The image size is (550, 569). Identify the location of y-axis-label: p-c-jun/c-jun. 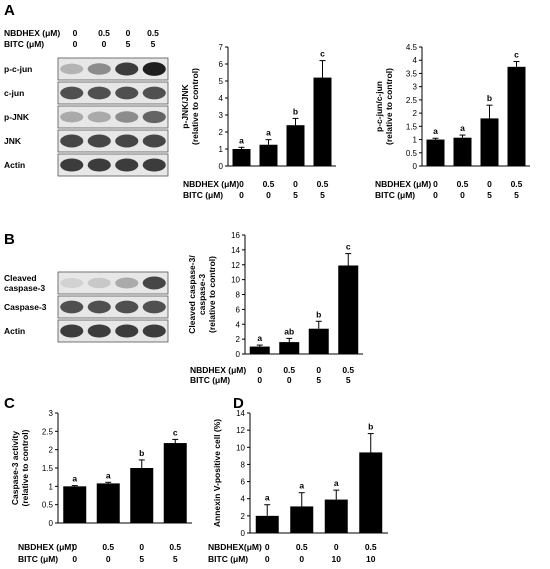
(379, 106).